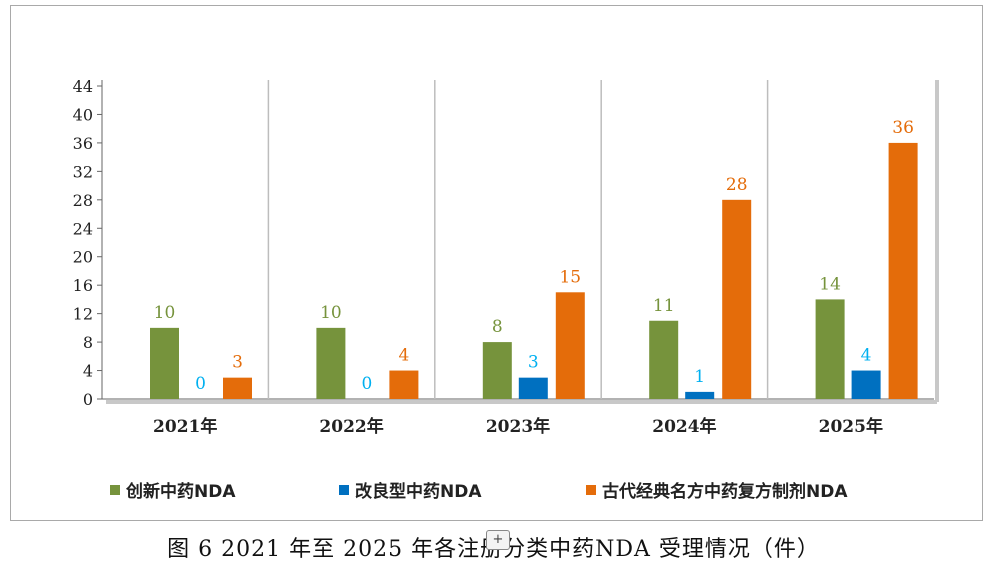 This screenshot has height=569, width=987. Describe the element at coordinates (591, 489) in the screenshot. I see `legend-swatch-classical` at that location.